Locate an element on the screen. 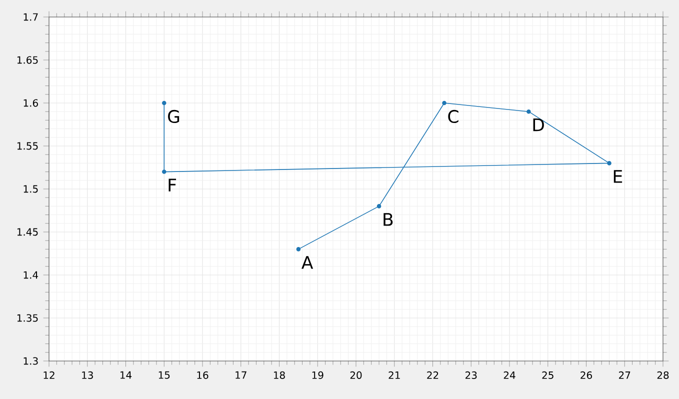 The height and width of the screenshot is (399, 679). y-tick-label: 1.5 is located at coordinates (31, 189).